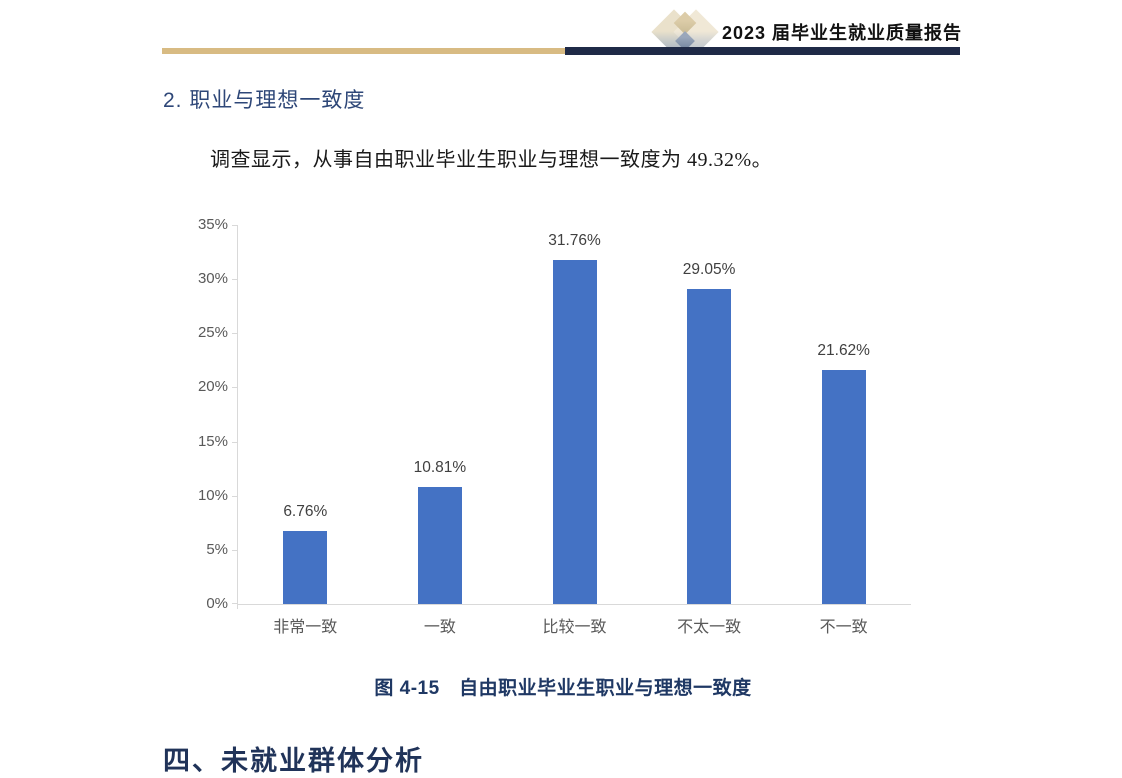 The width and height of the screenshot is (1122, 778). What do you see at coordinates (439, 627) in the screenshot?
I see `x-axis-category-label: 一致` at bounding box center [439, 627].